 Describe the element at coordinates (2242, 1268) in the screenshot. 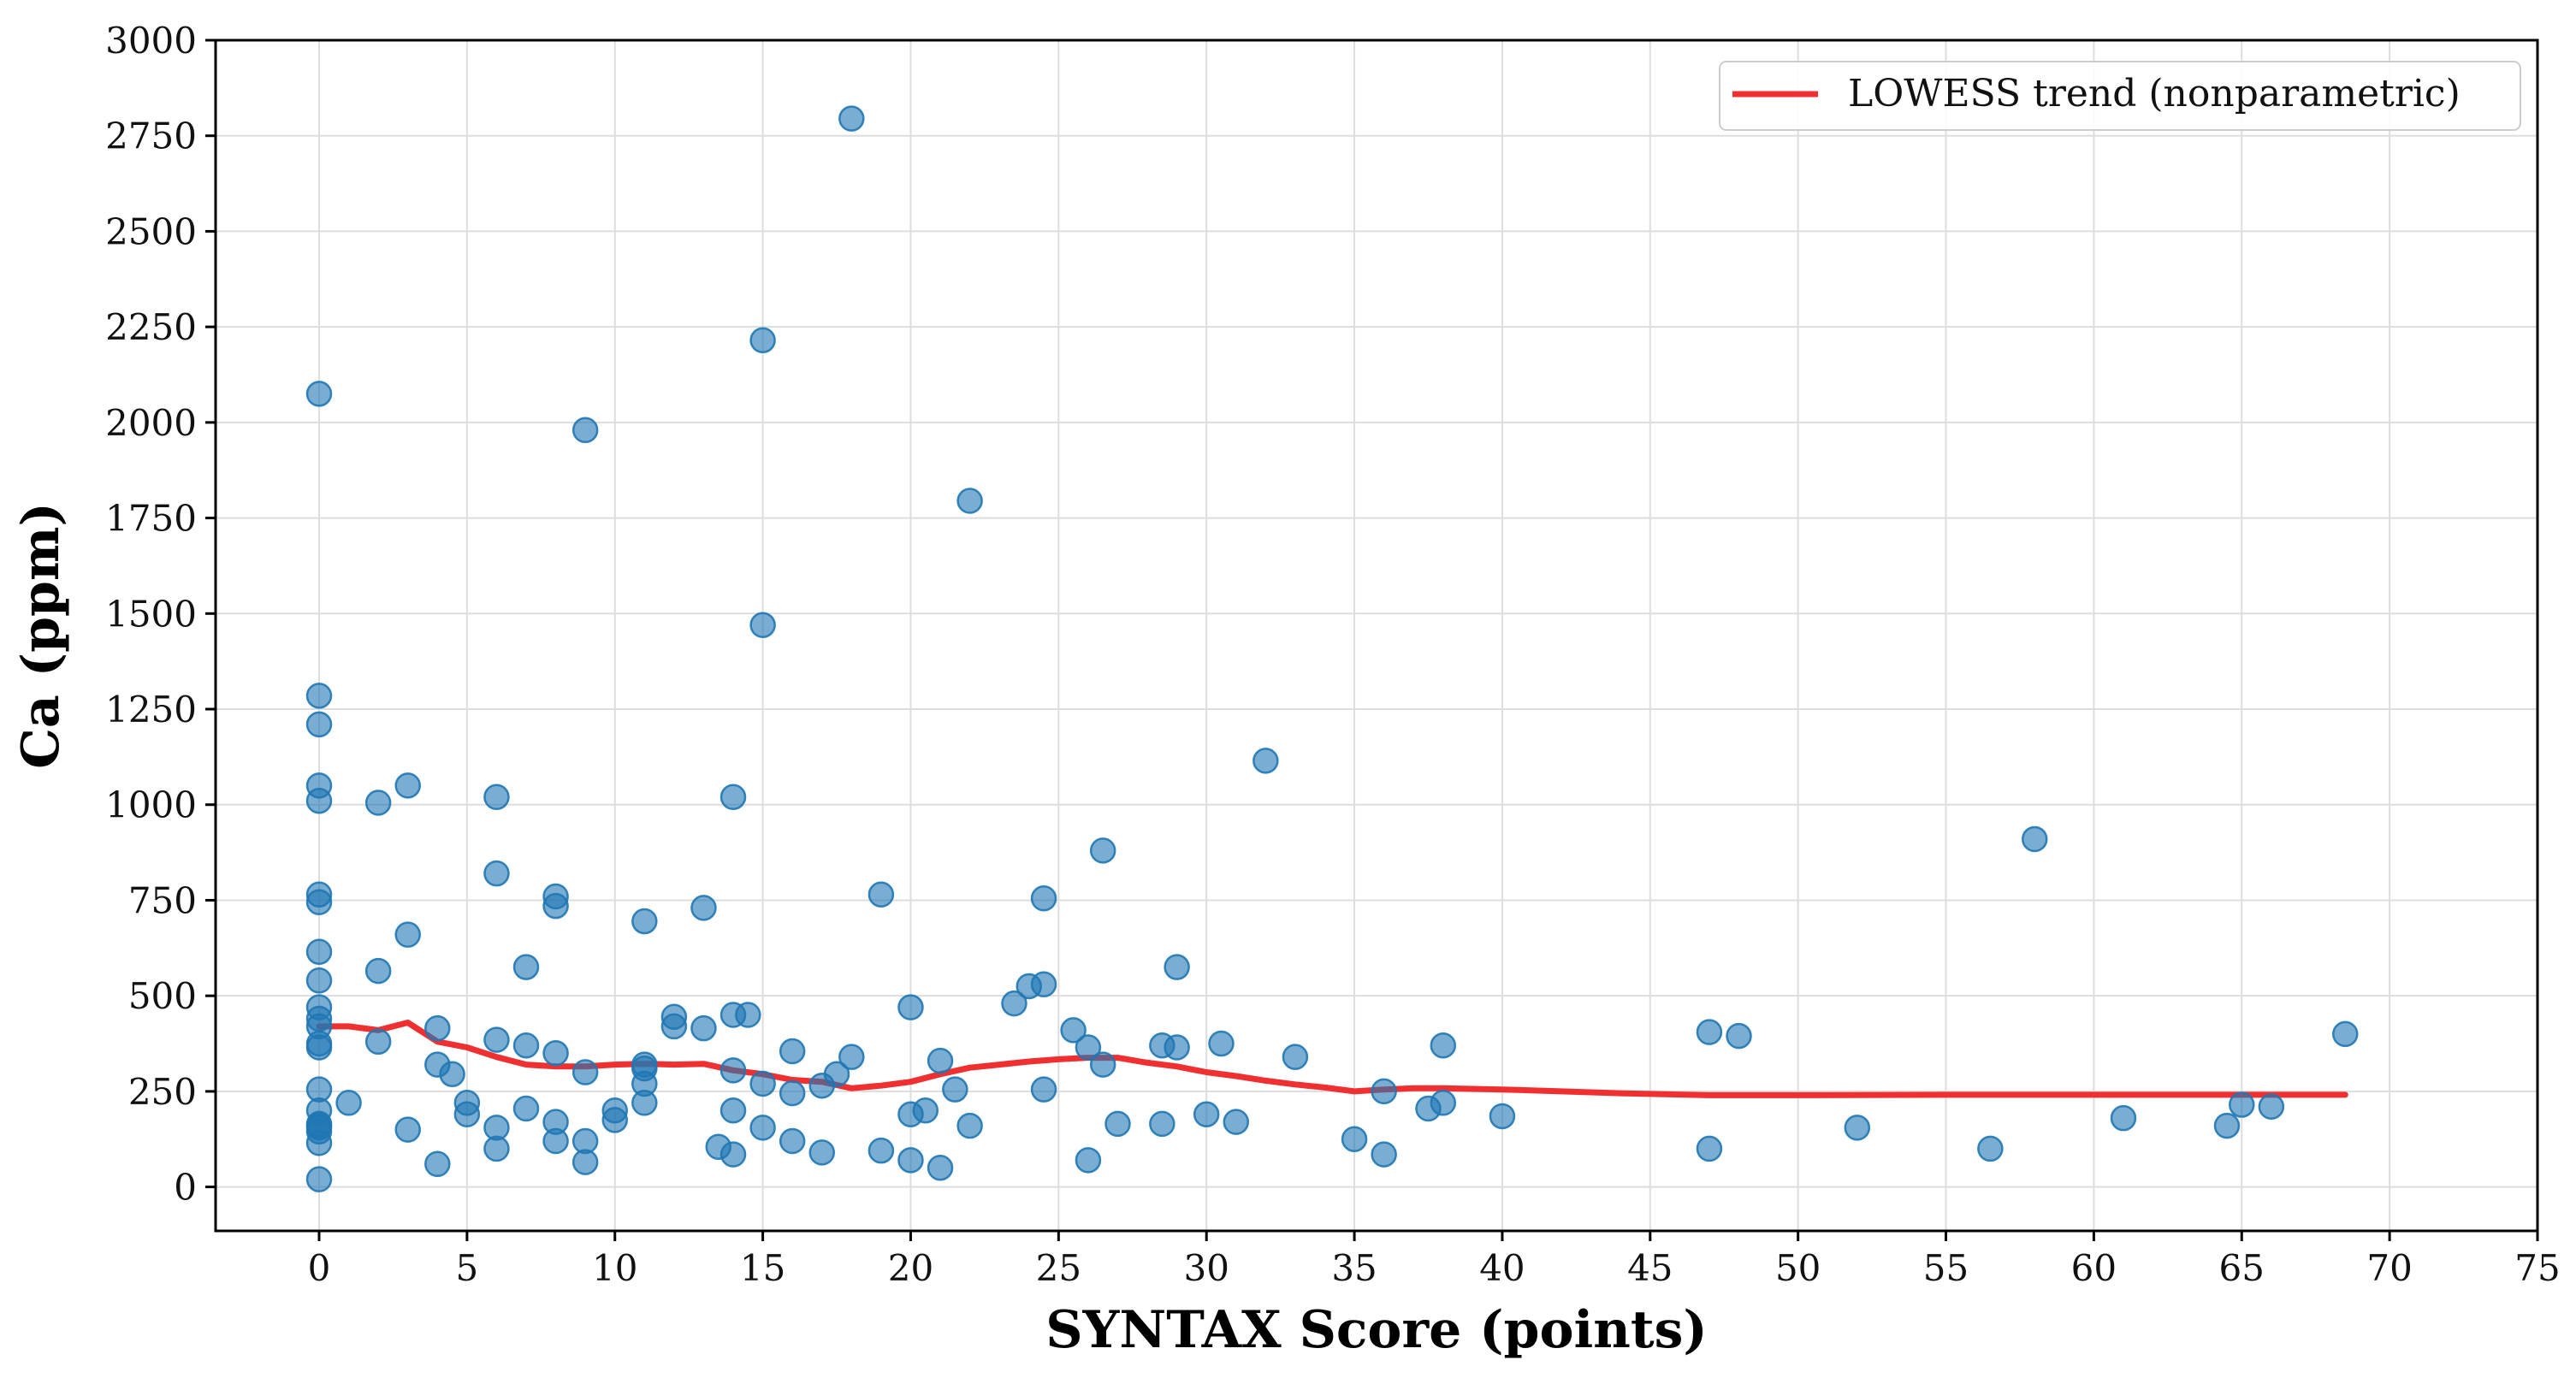

I see `x-tick-label: 65` at that location.